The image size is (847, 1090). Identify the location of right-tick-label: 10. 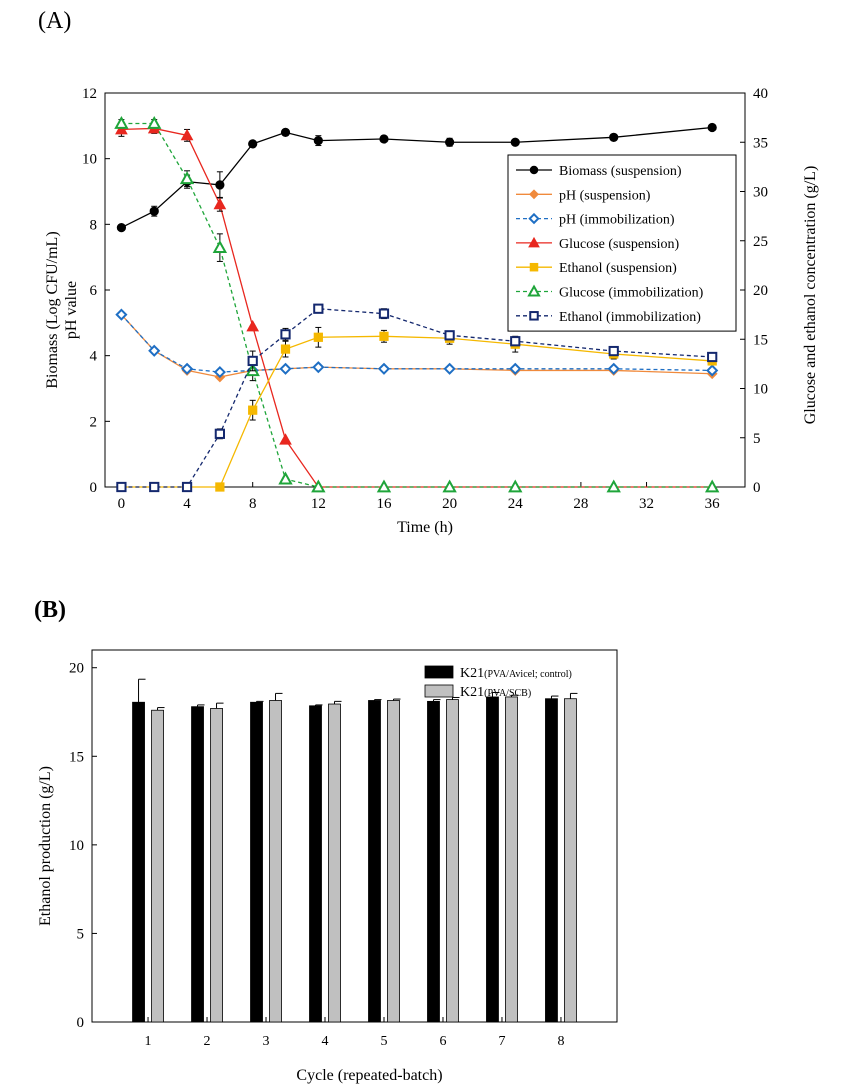
(760, 390).